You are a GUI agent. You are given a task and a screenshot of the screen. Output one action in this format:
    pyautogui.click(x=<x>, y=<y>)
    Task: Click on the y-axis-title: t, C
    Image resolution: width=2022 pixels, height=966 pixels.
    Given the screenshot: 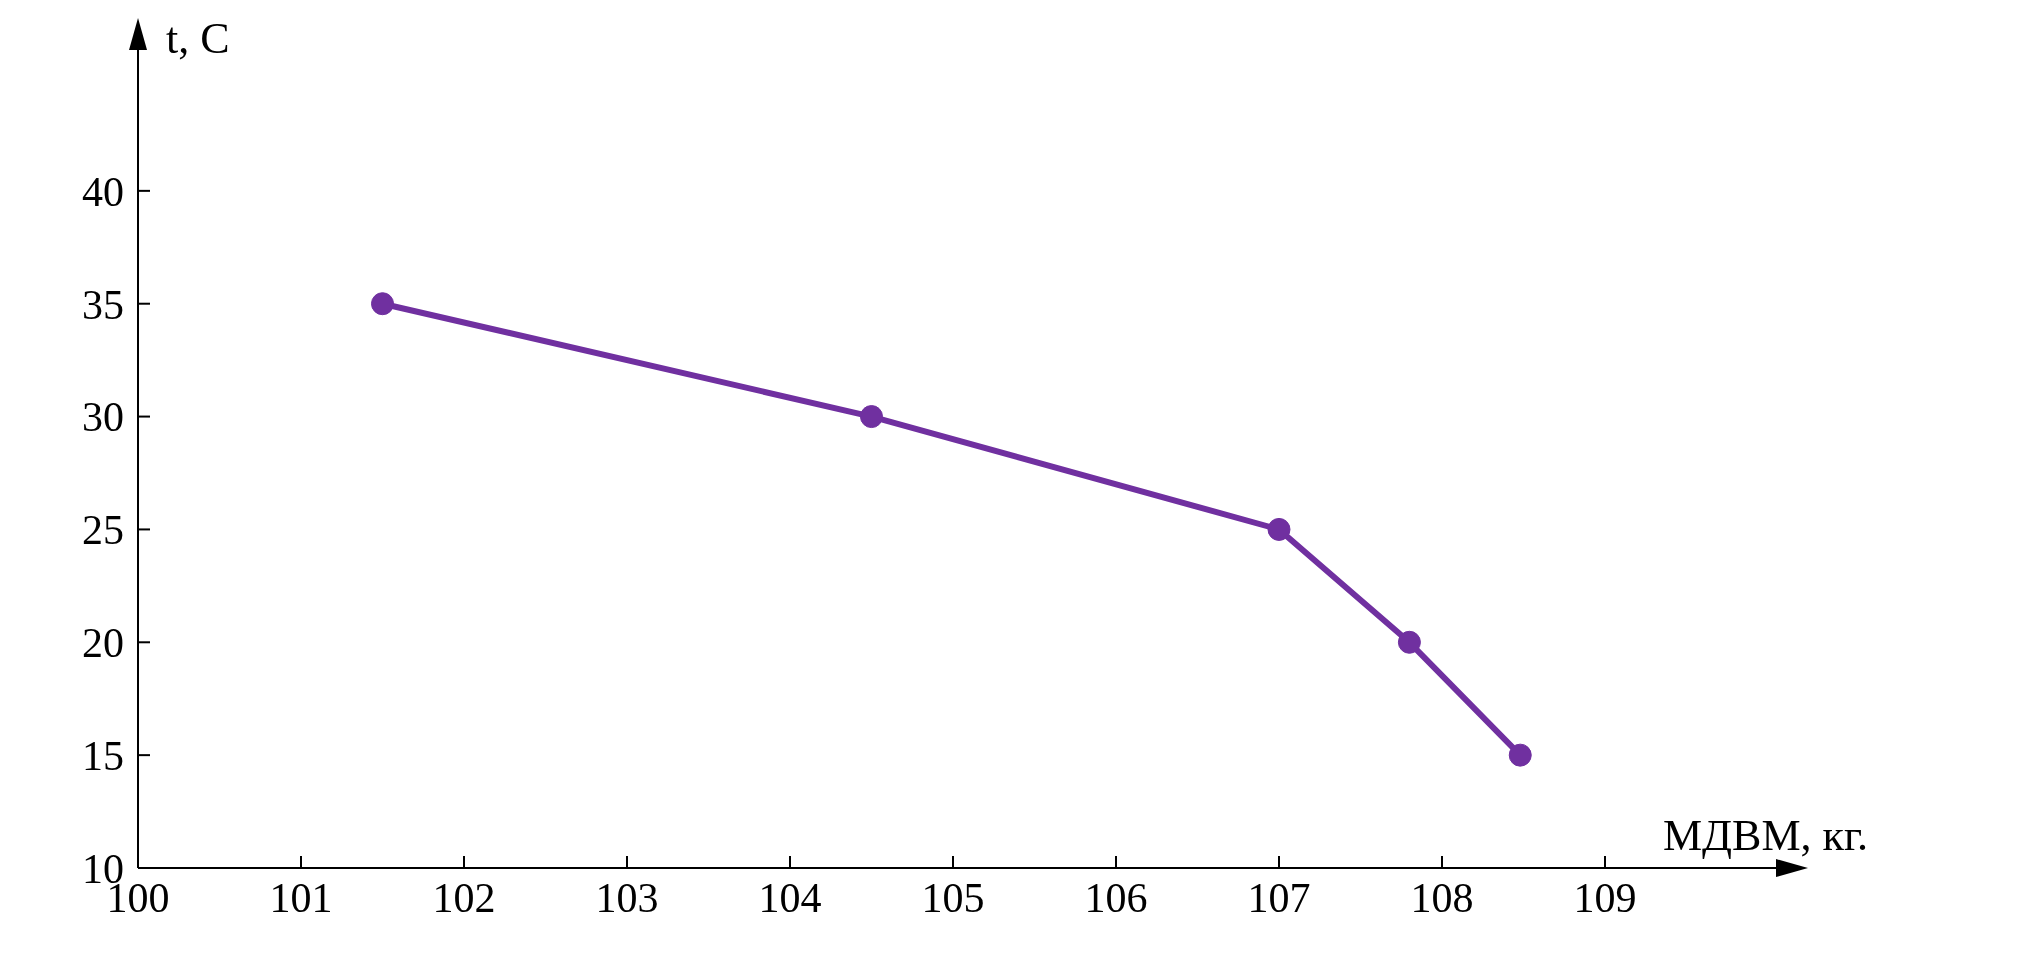 What is the action you would take?
    pyautogui.click(x=198, y=38)
    